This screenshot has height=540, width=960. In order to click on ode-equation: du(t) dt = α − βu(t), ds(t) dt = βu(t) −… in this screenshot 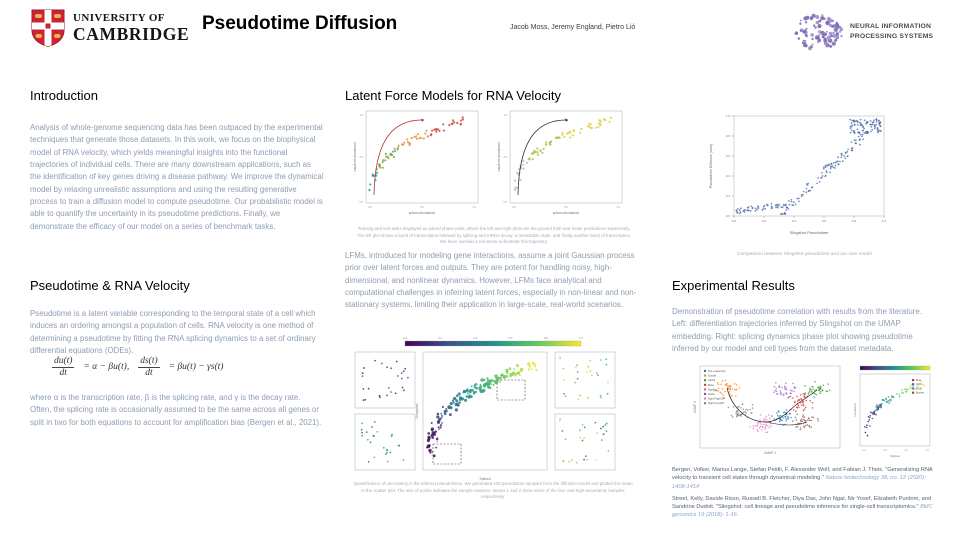, I will do `click(137, 367)`.